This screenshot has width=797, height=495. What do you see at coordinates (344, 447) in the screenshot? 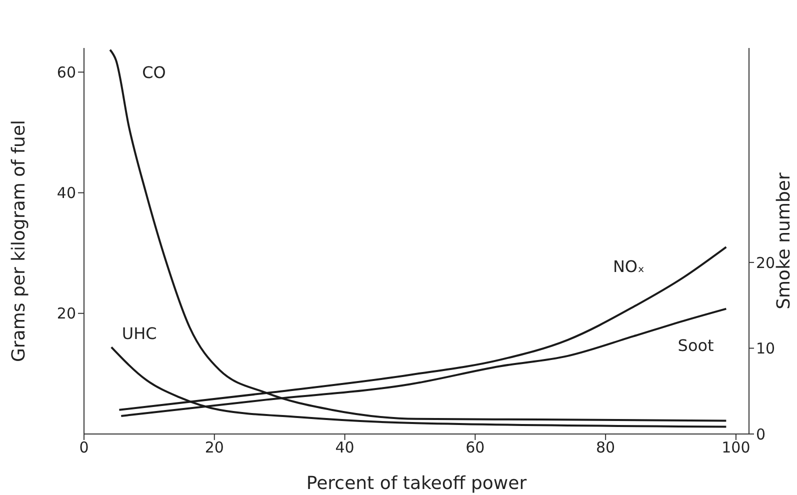
I see `x-tick-label: 40` at bounding box center [344, 447].